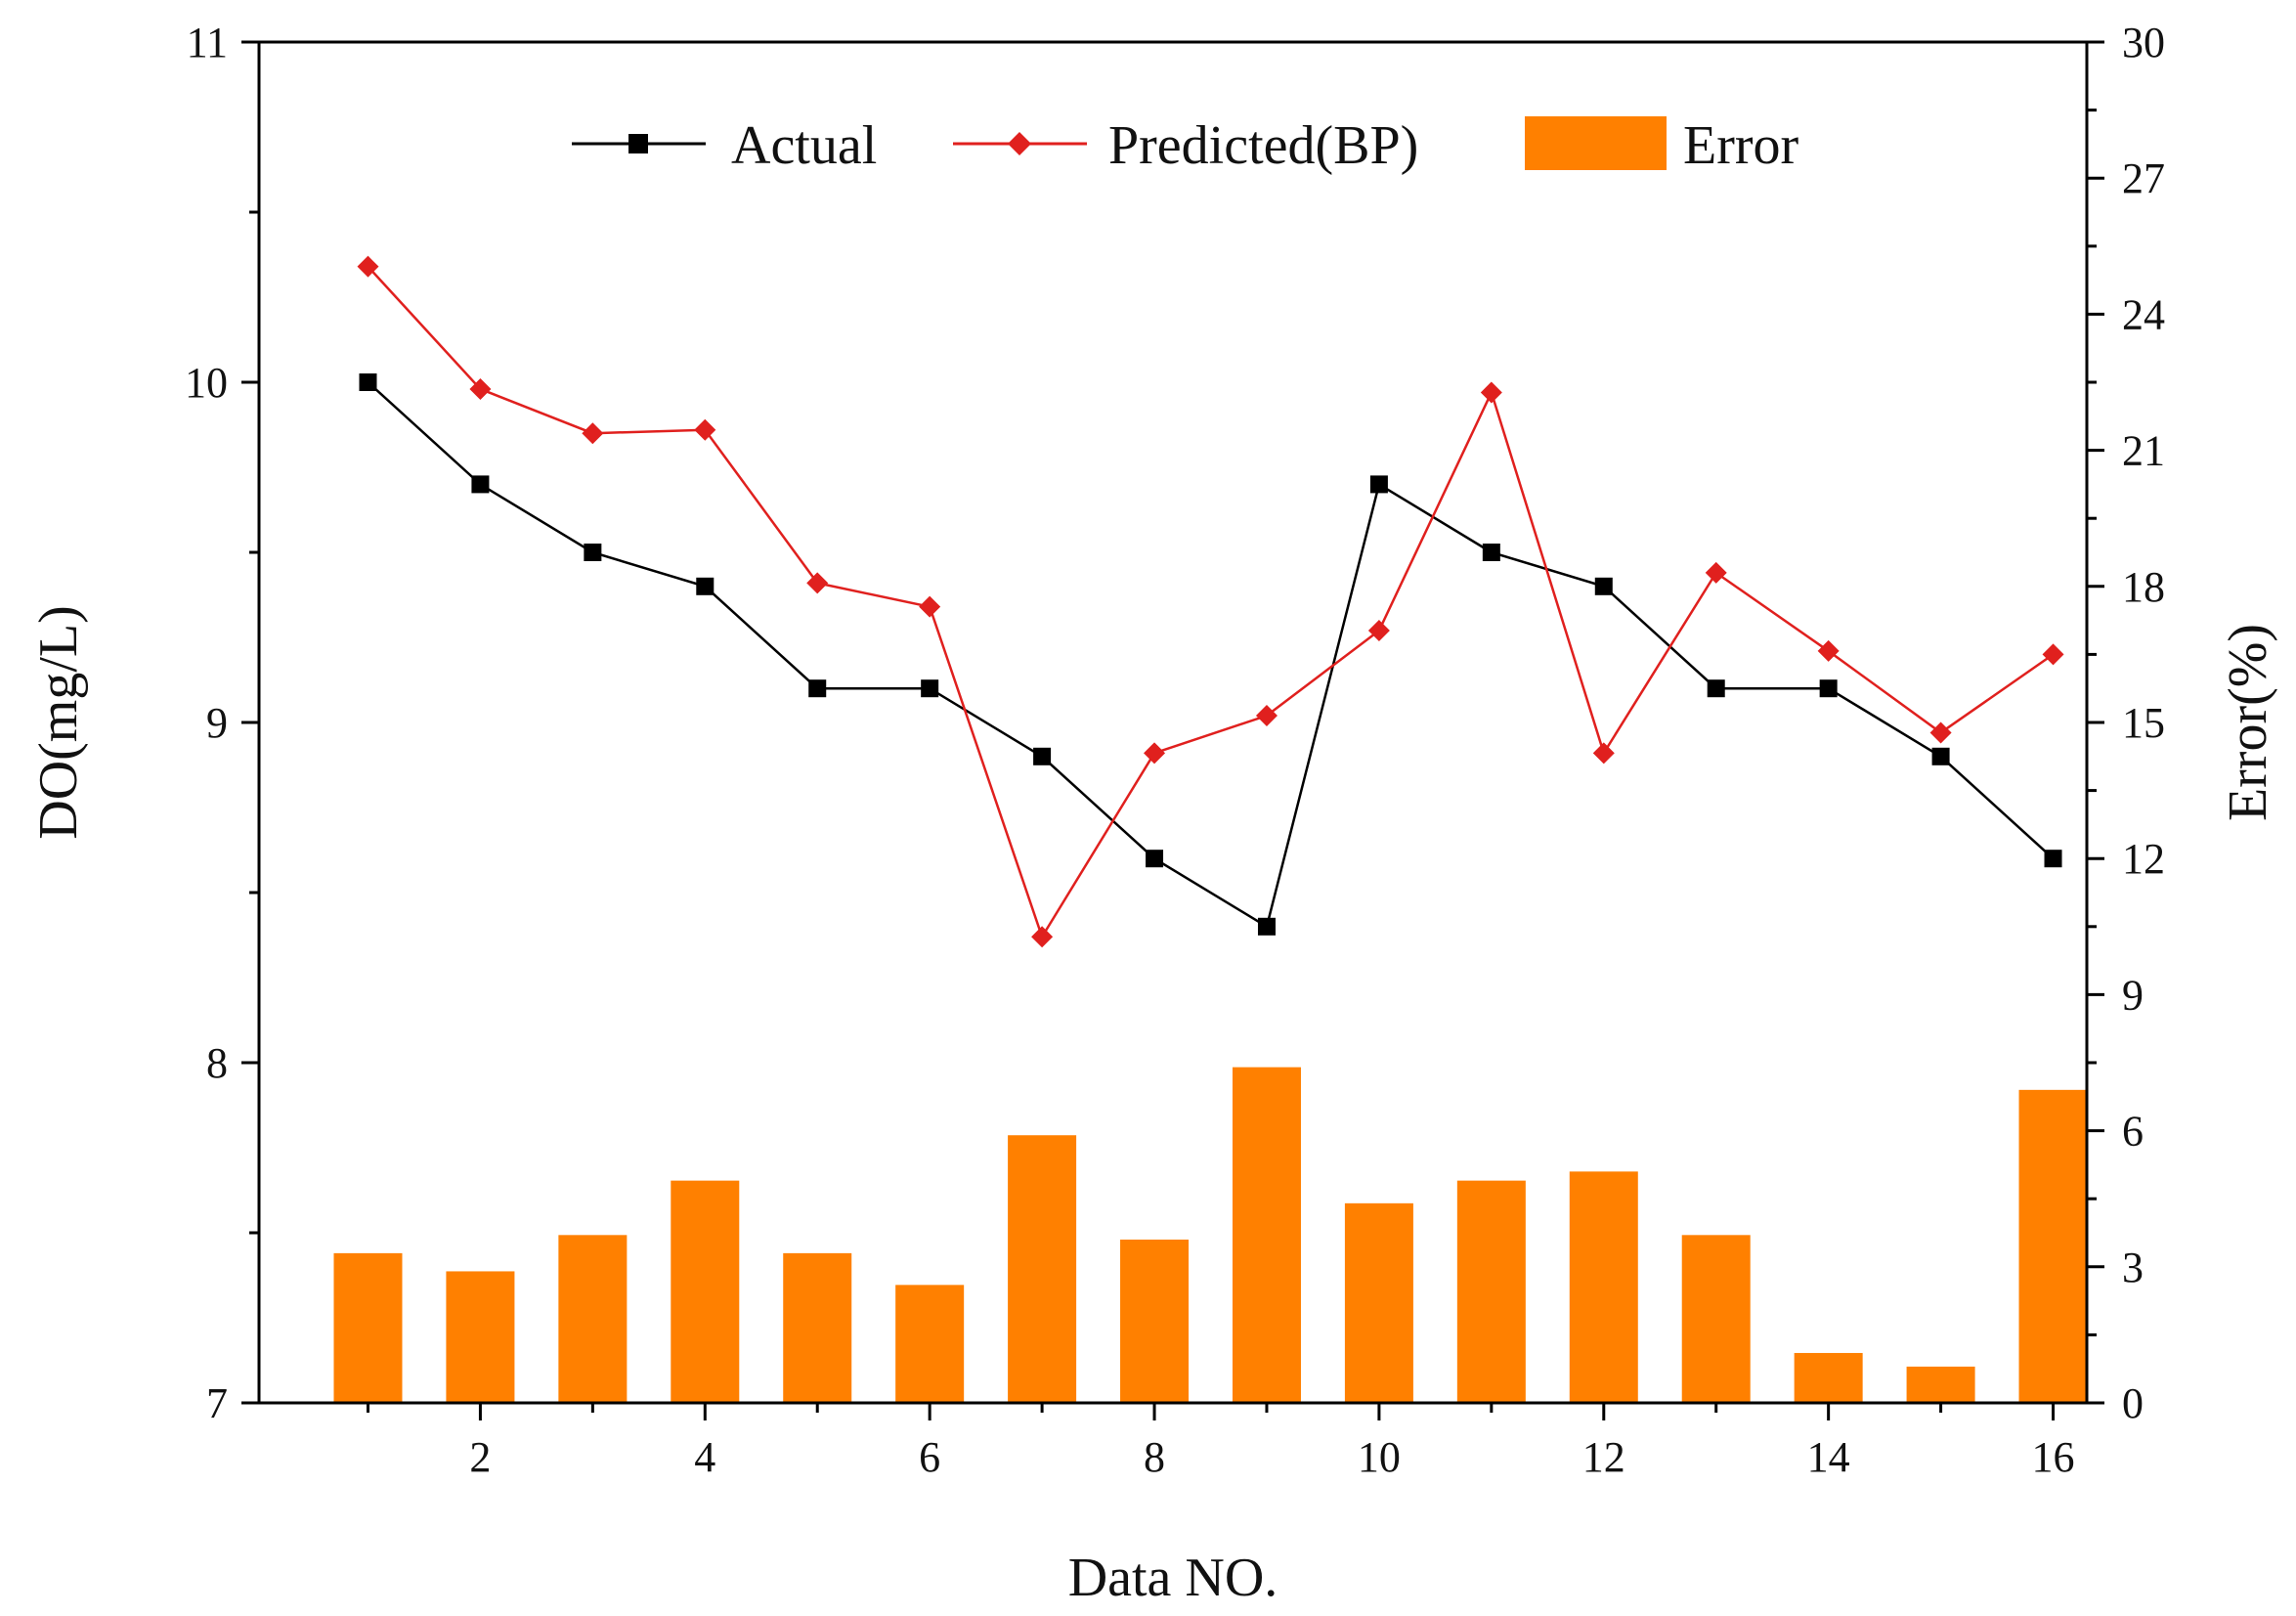 The image size is (2296, 1616). I want to click on y-right-tick-label: 3, so click(2133, 1267).